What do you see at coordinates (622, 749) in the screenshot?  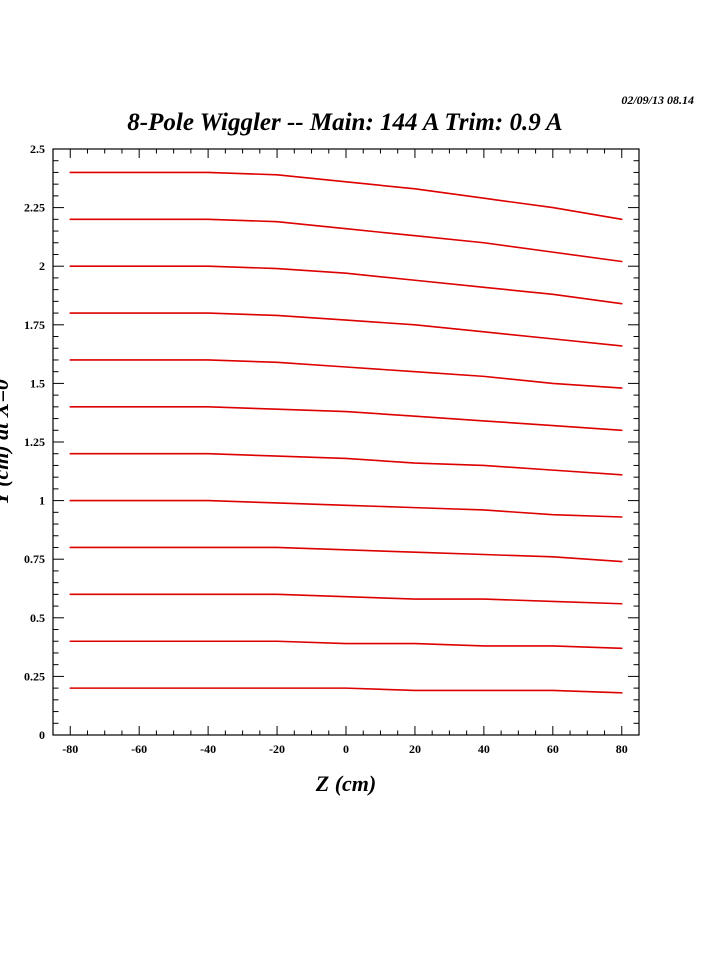 I see `x-tick-label: 80` at bounding box center [622, 749].